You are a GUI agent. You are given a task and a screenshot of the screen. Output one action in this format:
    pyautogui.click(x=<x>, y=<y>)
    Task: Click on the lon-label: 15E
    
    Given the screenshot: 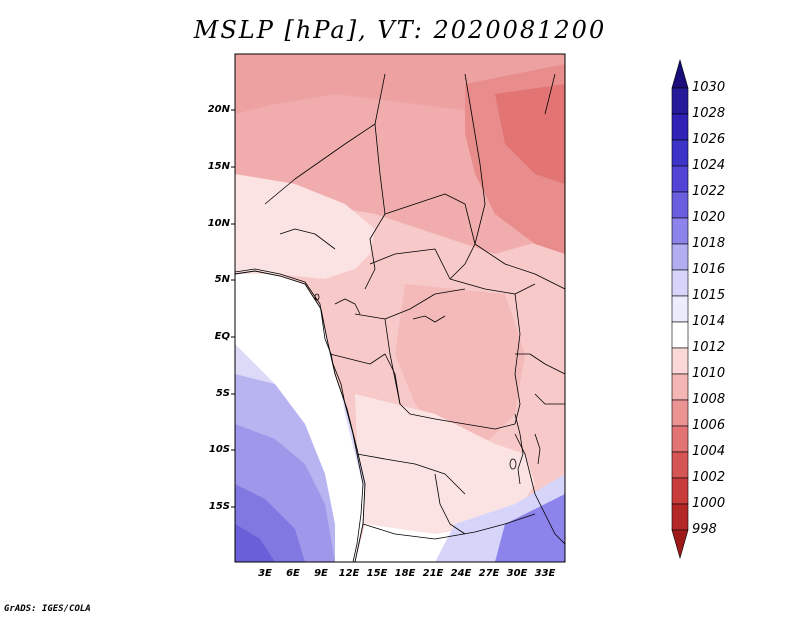 What is the action you would take?
    pyautogui.click(x=377, y=573)
    